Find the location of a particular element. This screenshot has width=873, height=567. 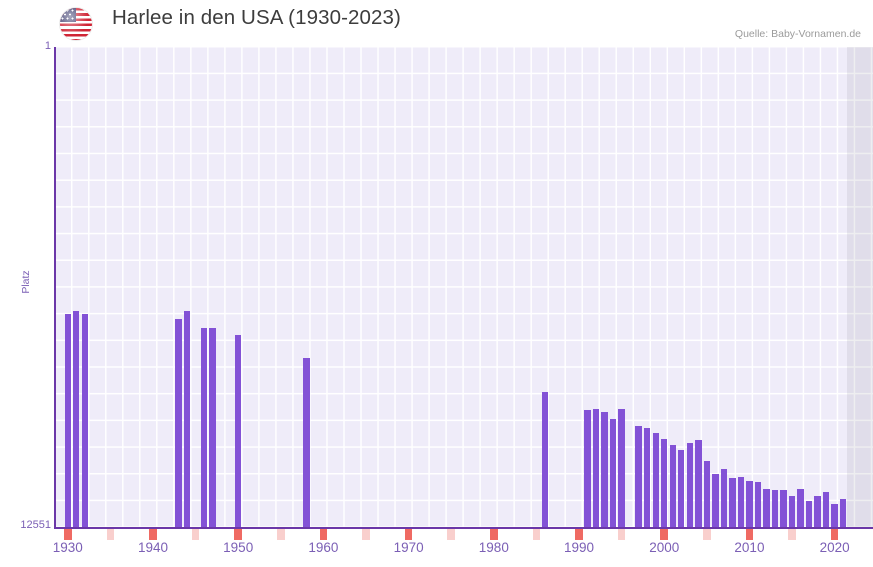

x-tick-label: 2000 is located at coordinates (664, 547).